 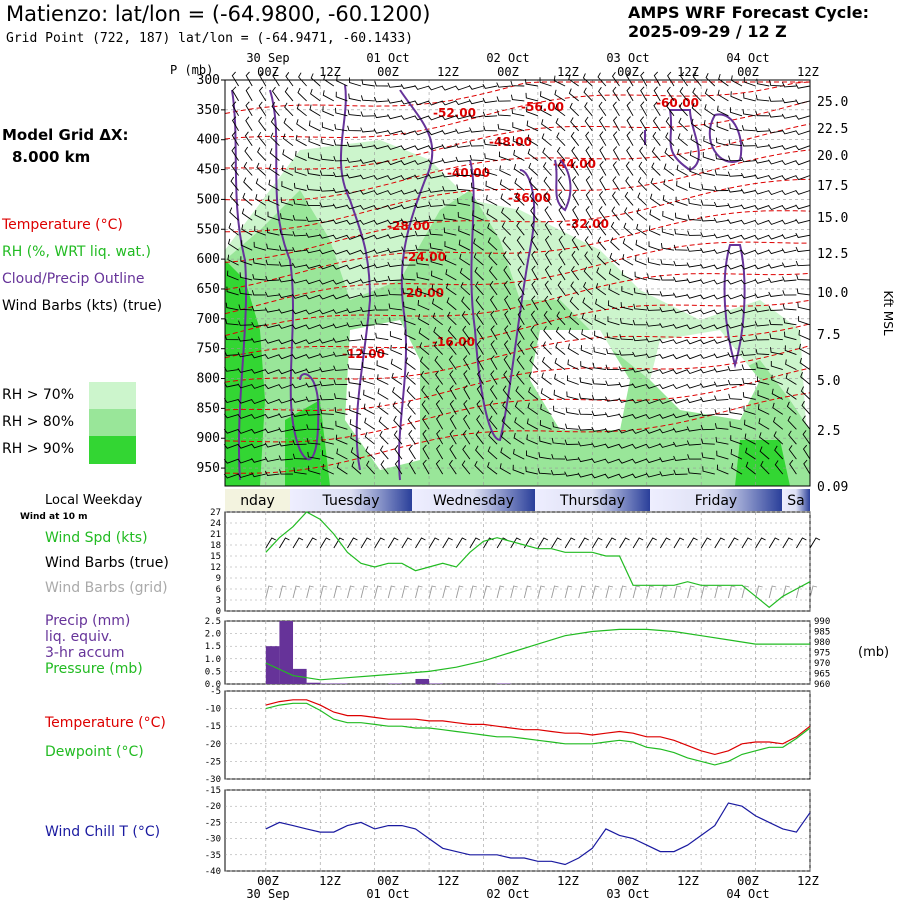 I want to click on temp-tick-label: -30, so click(x=213, y=780).